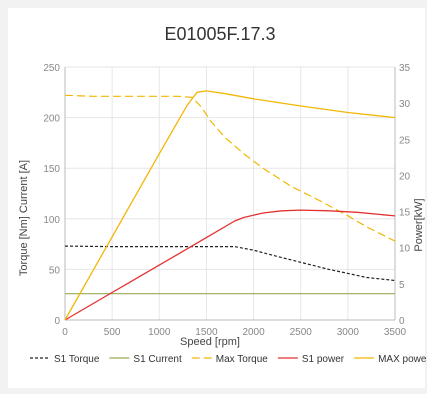 This screenshot has height=394, width=427. I want to click on y-left-tick-label: 100, so click(51, 220).